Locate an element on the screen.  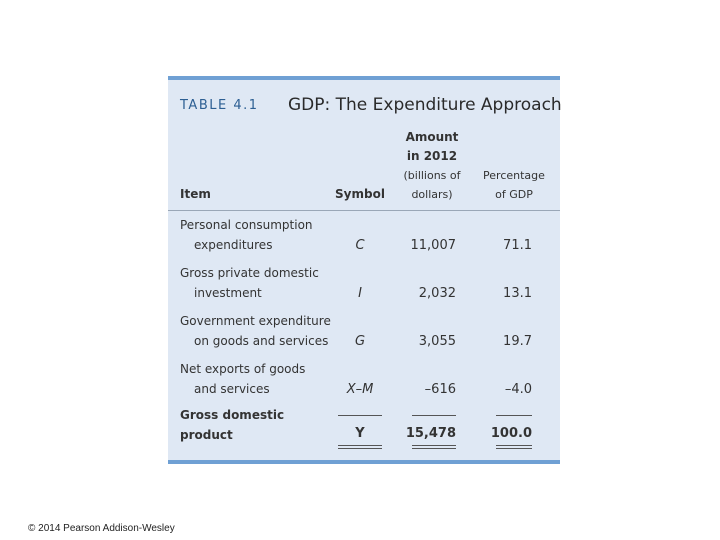
row-item-line2: product is located at coordinates (206, 435).